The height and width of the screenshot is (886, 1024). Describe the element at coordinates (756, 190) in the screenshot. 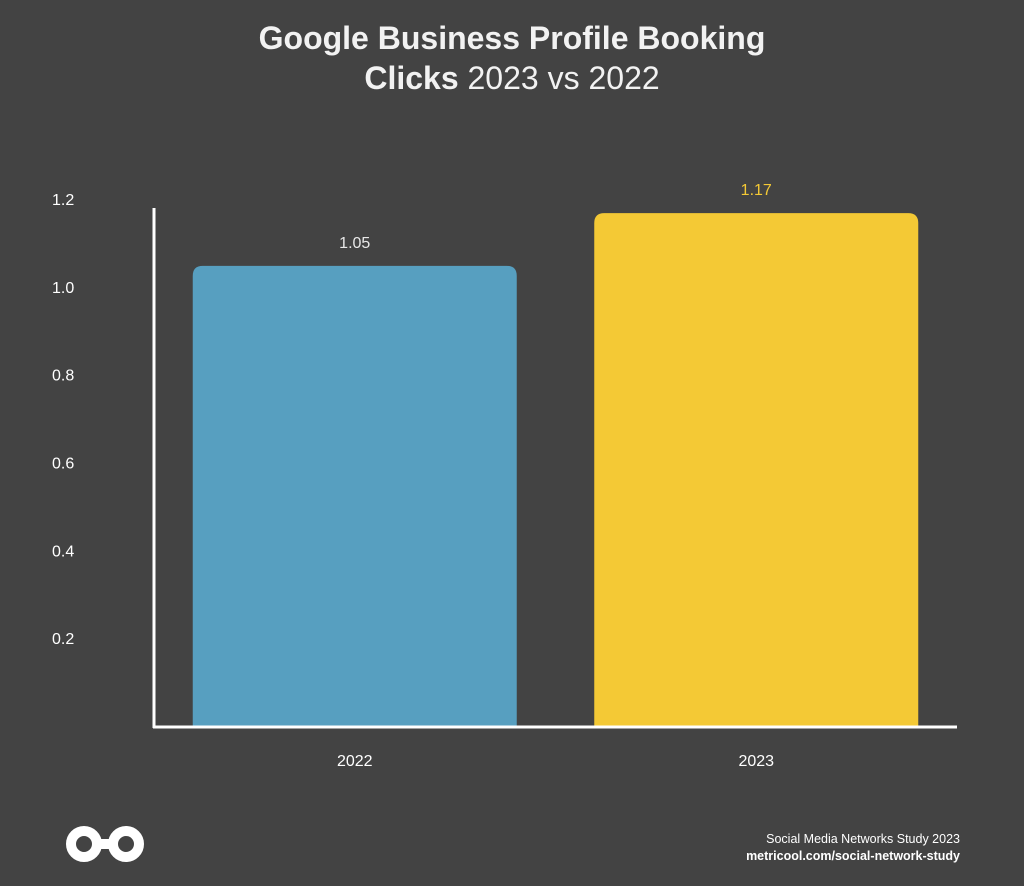

I see `bar-value-label: 1.17` at that location.